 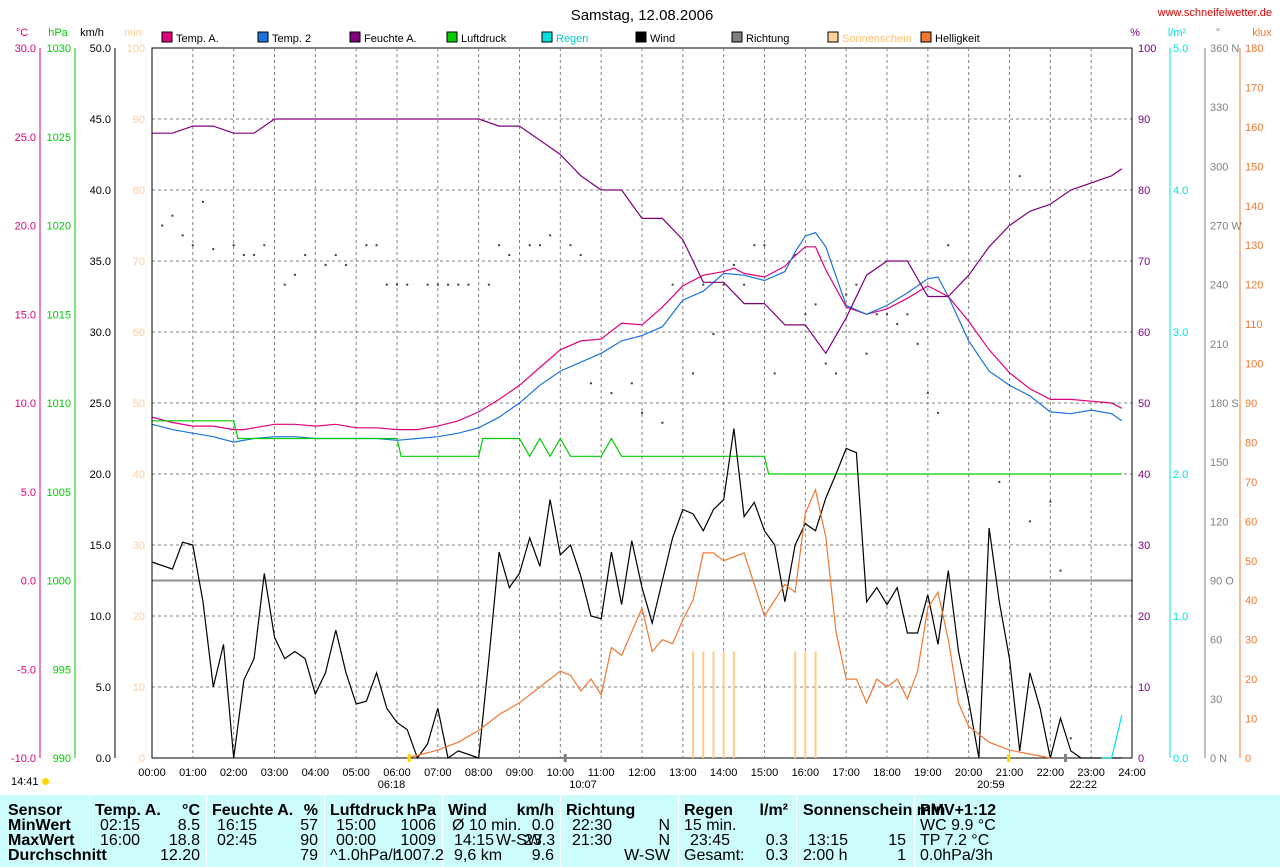 I want to click on x-tick: 09:00, so click(x=520, y=773).